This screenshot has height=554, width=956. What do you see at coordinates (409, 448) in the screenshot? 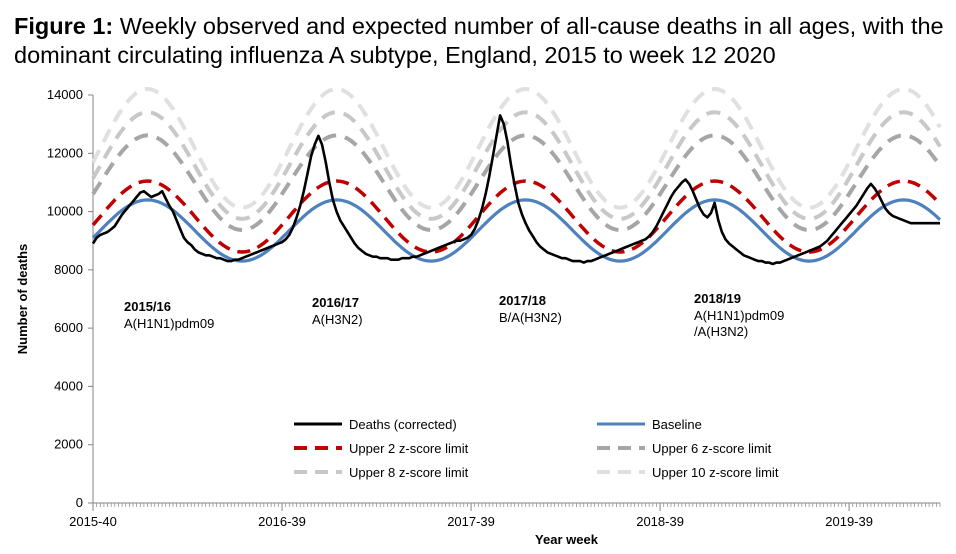
I see `legend-label: Upper 2 z-score limit` at bounding box center [409, 448].